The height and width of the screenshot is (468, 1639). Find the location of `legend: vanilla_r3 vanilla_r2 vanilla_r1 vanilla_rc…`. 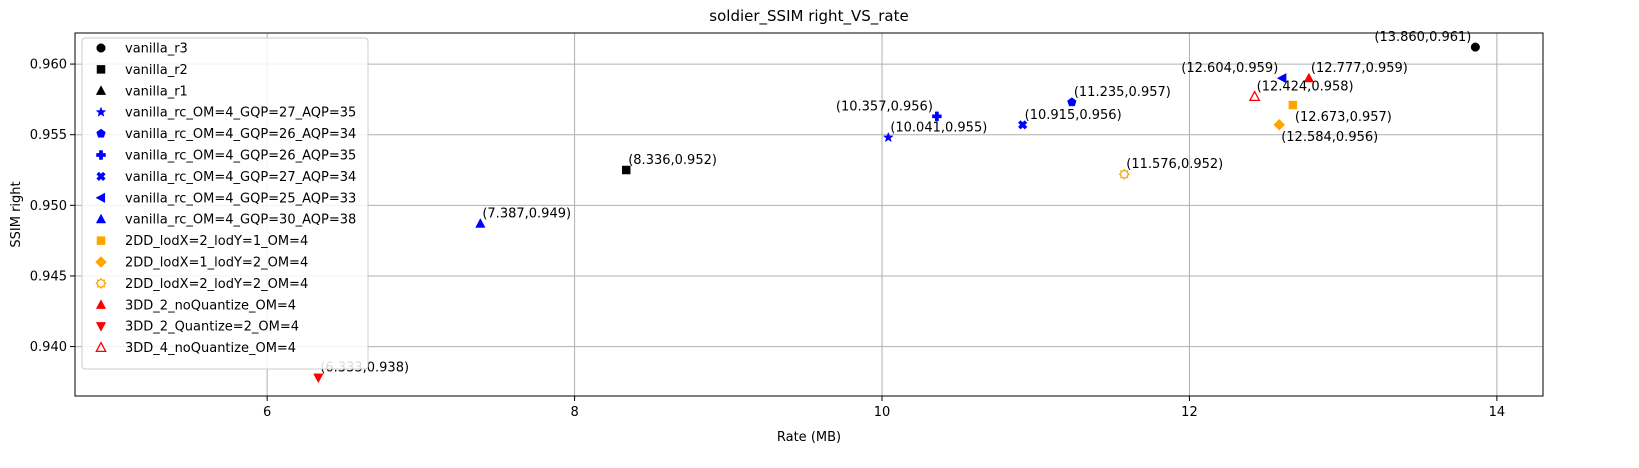

legend: vanilla_r3 vanilla_r2 vanilla_r1 vanilla_rc… is located at coordinates (225, 203).